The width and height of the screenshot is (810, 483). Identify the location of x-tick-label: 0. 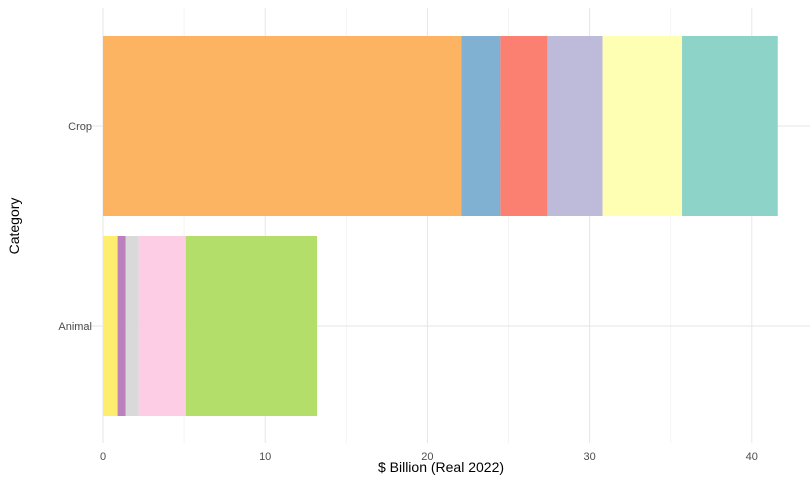
(103, 457).